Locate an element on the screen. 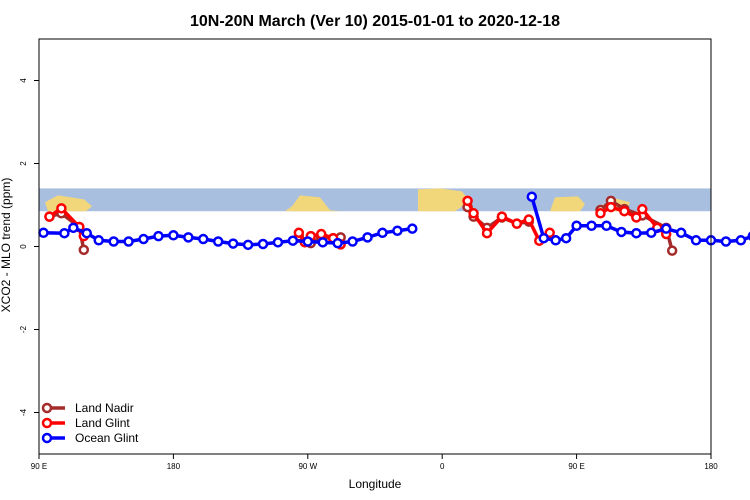  legend-label: Land Nadir is located at coordinates (104, 408).